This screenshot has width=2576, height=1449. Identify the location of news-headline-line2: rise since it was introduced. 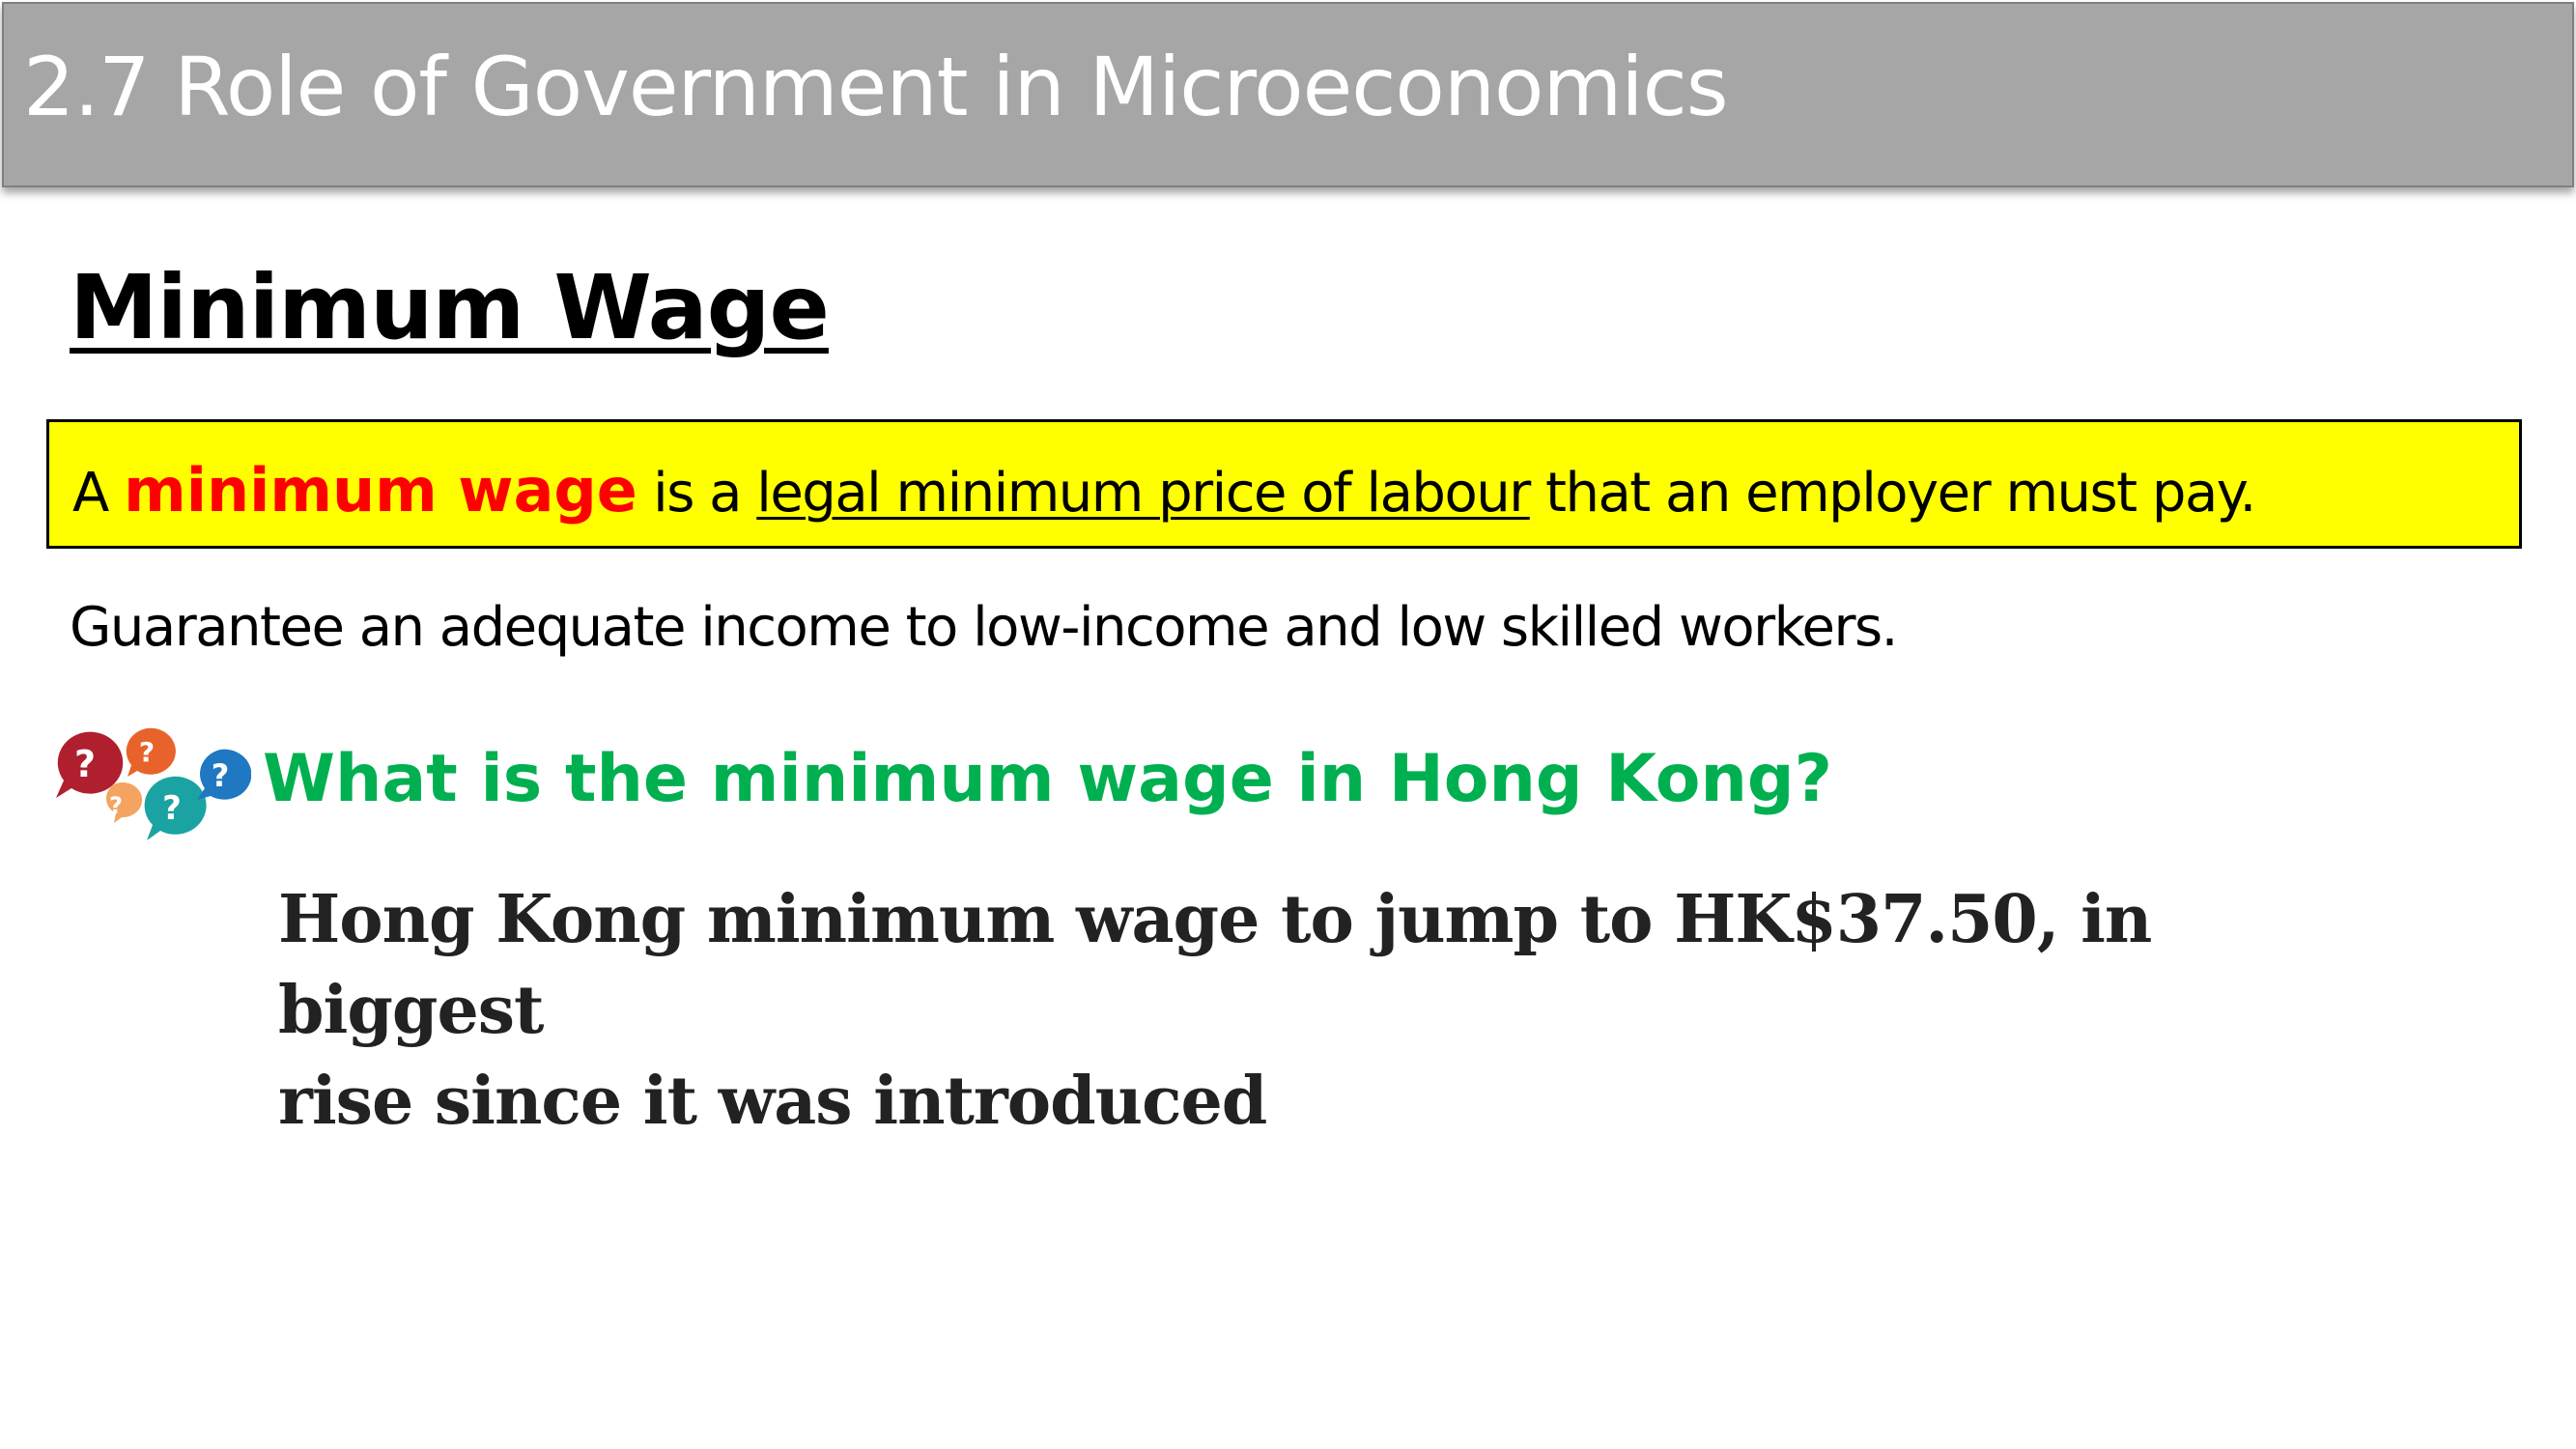
(772, 1101).